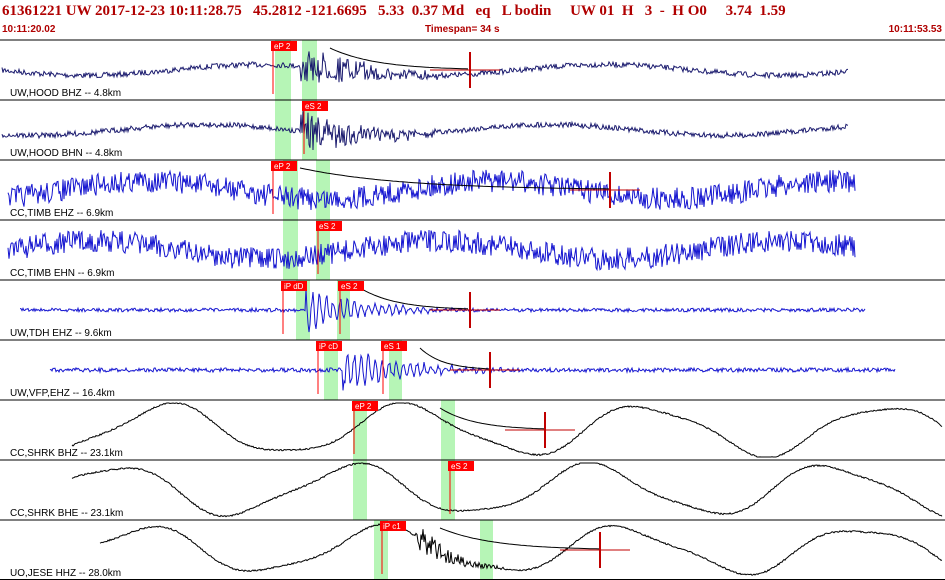  I want to click on station-label: UW,TDH EHZ -- 9.6km, so click(61, 333).